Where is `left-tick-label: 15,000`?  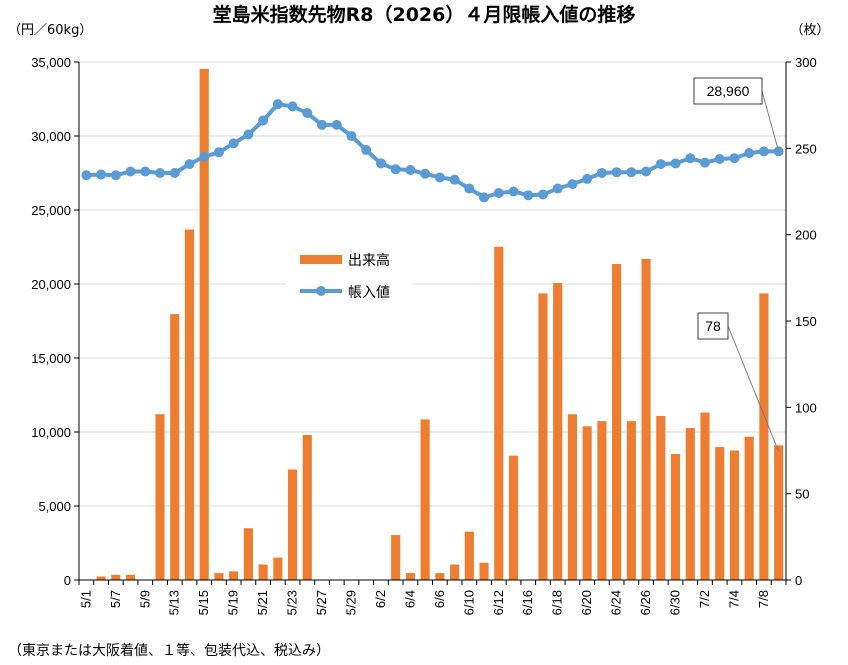 left-tick-label: 15,000 is located at coordinates (51, 358).